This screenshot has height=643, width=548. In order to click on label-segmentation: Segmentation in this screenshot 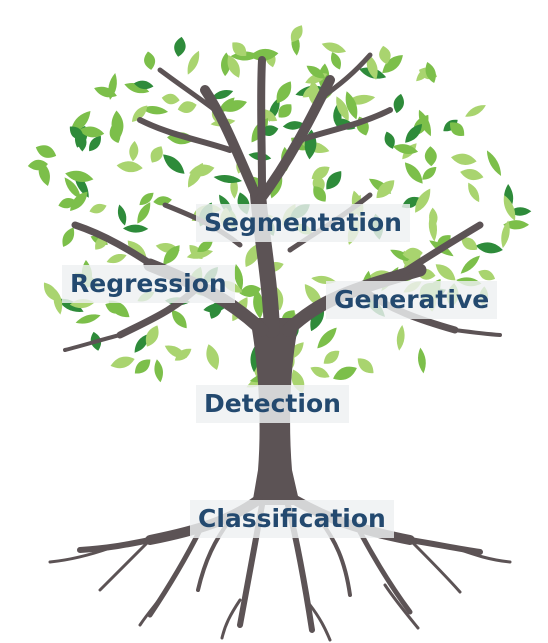, I will do `click(303, 223)`.